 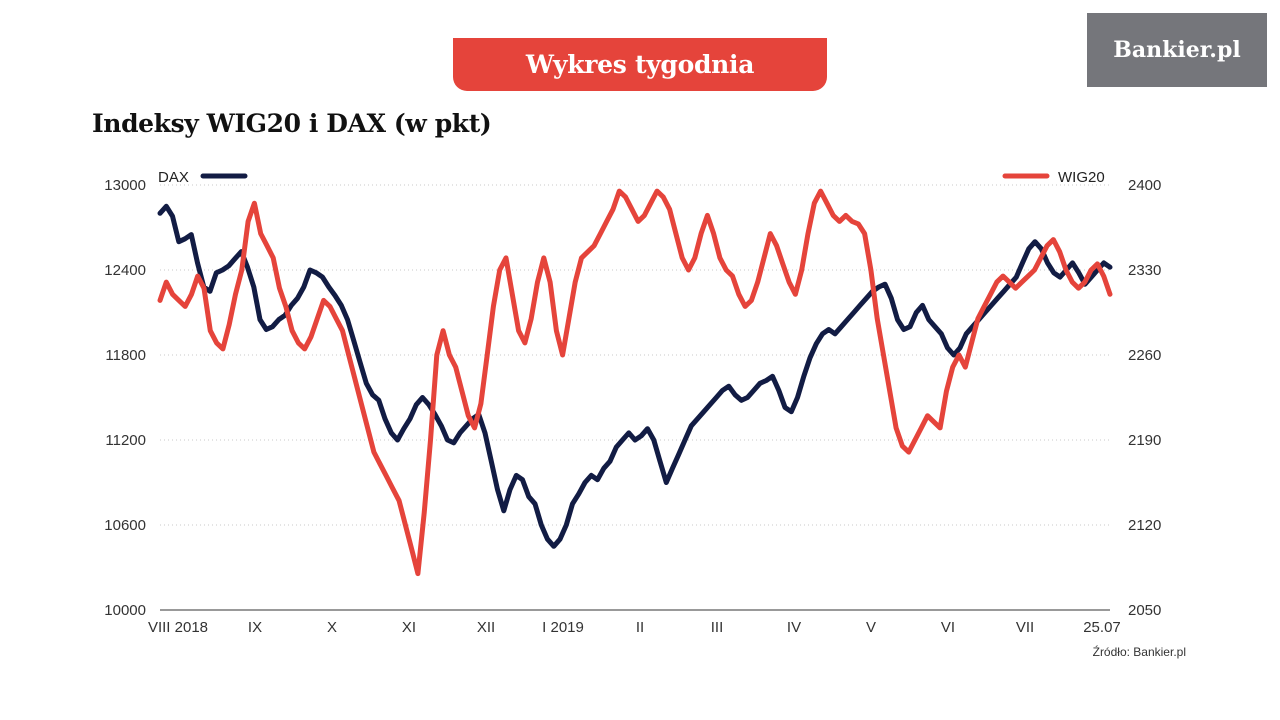 What do you see at coordinates (409, 627) in the screenshot?
I see `x-tick-label: XI` at bounding box center [409, 627].